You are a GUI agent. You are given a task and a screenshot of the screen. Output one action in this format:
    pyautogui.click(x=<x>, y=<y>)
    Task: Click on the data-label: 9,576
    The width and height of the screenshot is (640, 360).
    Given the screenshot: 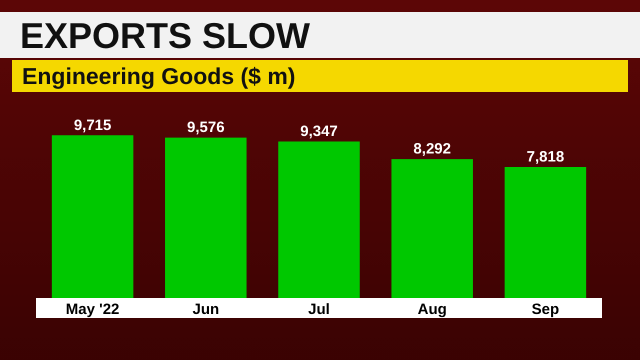 What is the action you would take?
    pyautogui.click(x=206, y=127)
    